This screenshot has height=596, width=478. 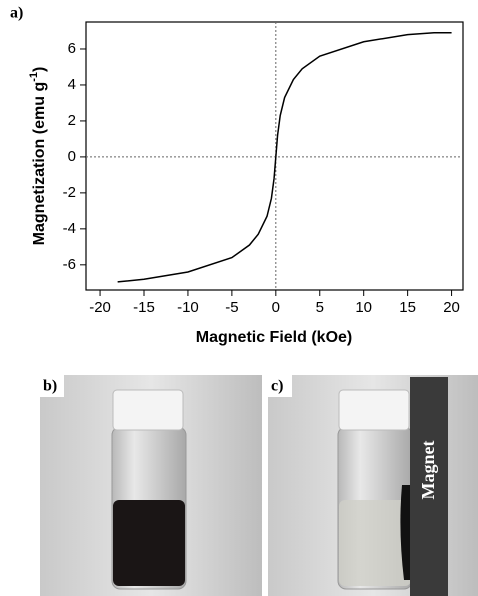 I want to click on y-tick-label: 0, so click(x=72, y=156).